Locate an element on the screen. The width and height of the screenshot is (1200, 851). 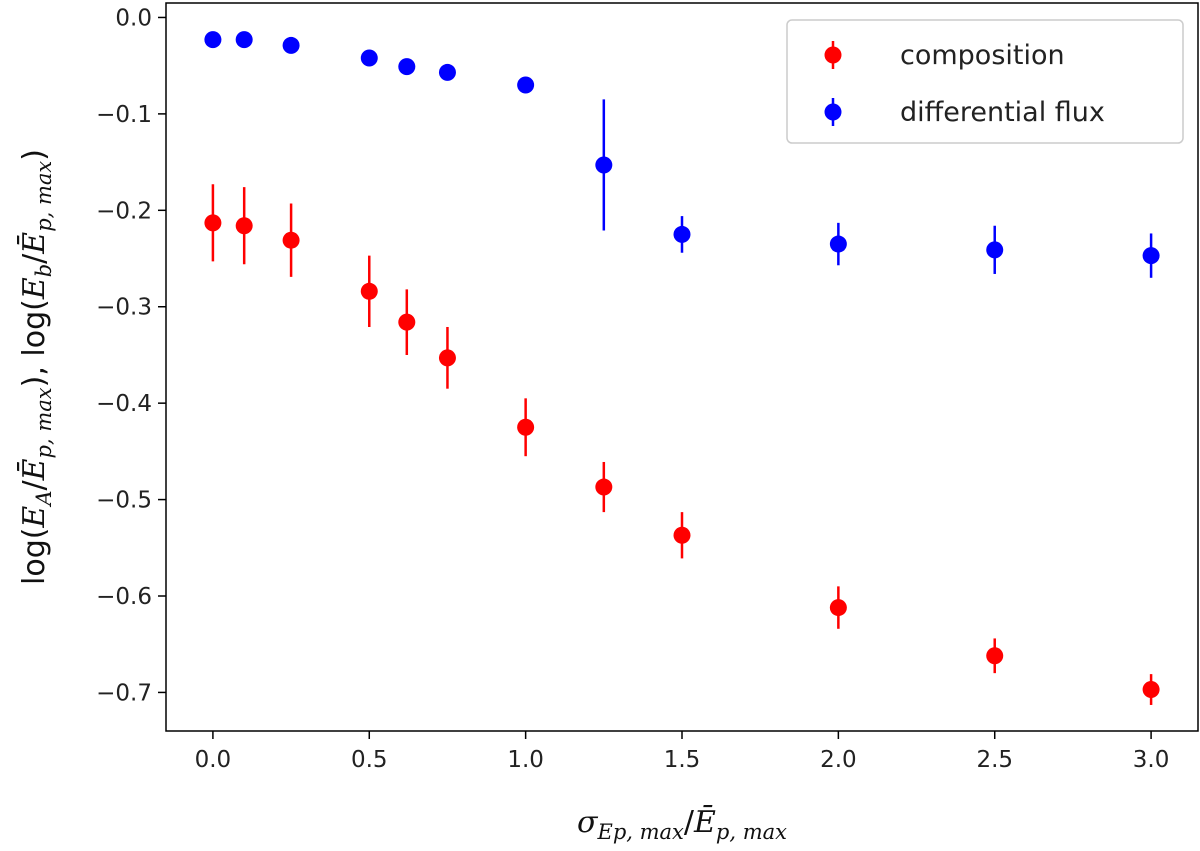
x-tick-label: 0.0 is located at coordinates (213, 760).